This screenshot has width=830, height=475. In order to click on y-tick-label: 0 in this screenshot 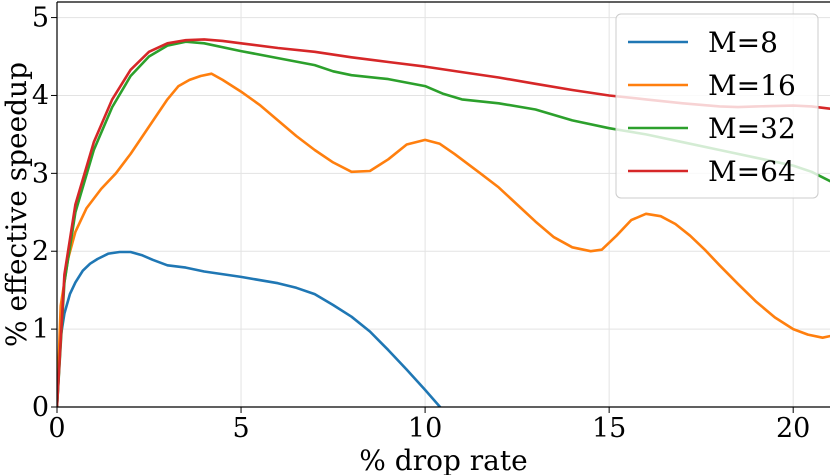, I will do `click(40, 407)`.